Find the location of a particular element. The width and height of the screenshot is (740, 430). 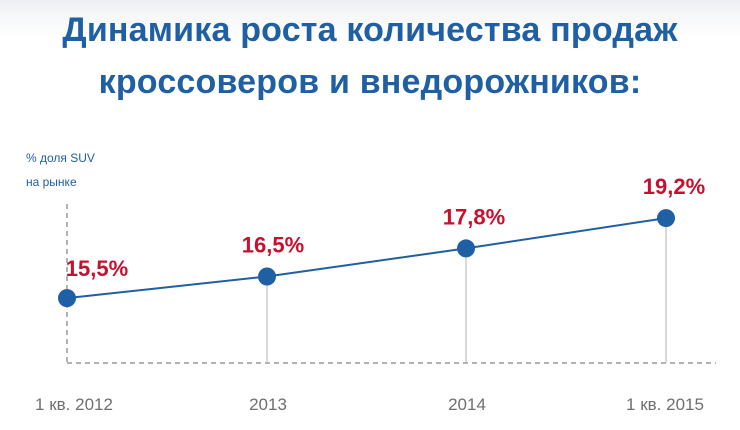

x-tick-label-1: 2013 is located at coordinates (268, 404).